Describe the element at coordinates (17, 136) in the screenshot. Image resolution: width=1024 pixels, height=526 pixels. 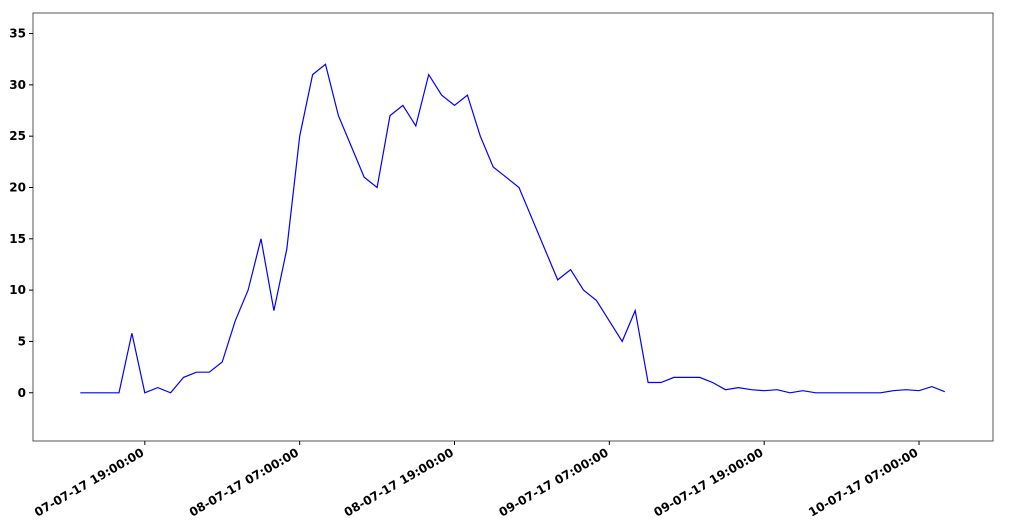
I see `y-tick-label: 25` at that location.